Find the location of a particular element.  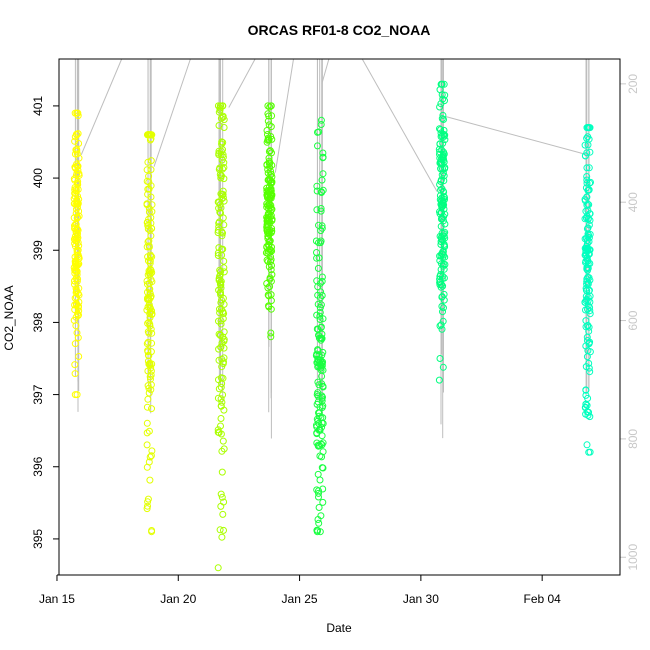

y-axis-label: CO2_NOAA is located at coordinates (9, 317).